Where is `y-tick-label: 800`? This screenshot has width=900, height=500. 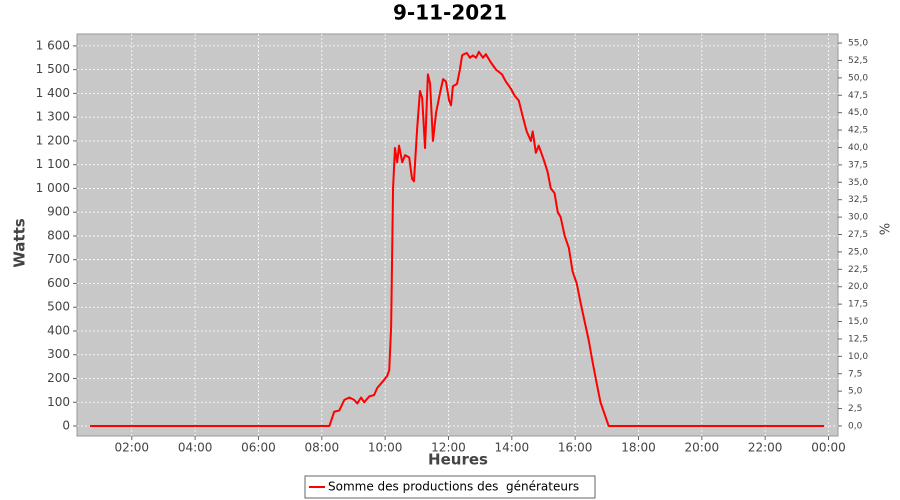
y-tick-label: 800 is located at coordinates (58, 235).